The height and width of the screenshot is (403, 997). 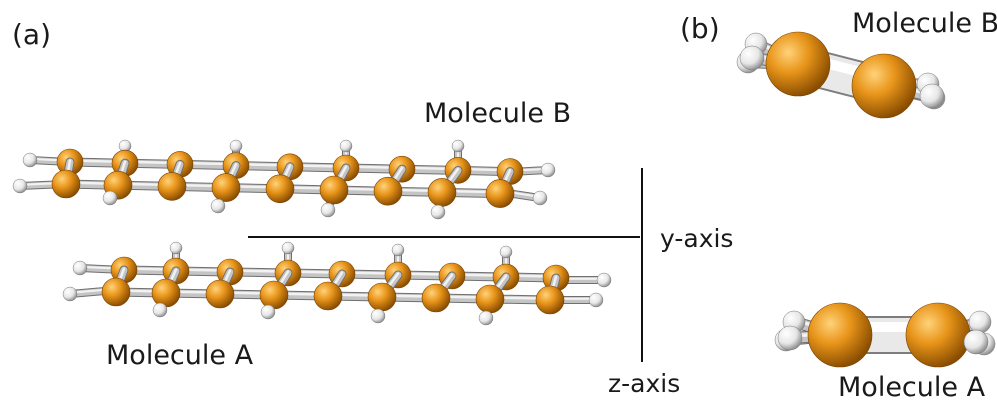 I want to click on molecule-a-end-label: Molecule A, so click(x=912, y=387).